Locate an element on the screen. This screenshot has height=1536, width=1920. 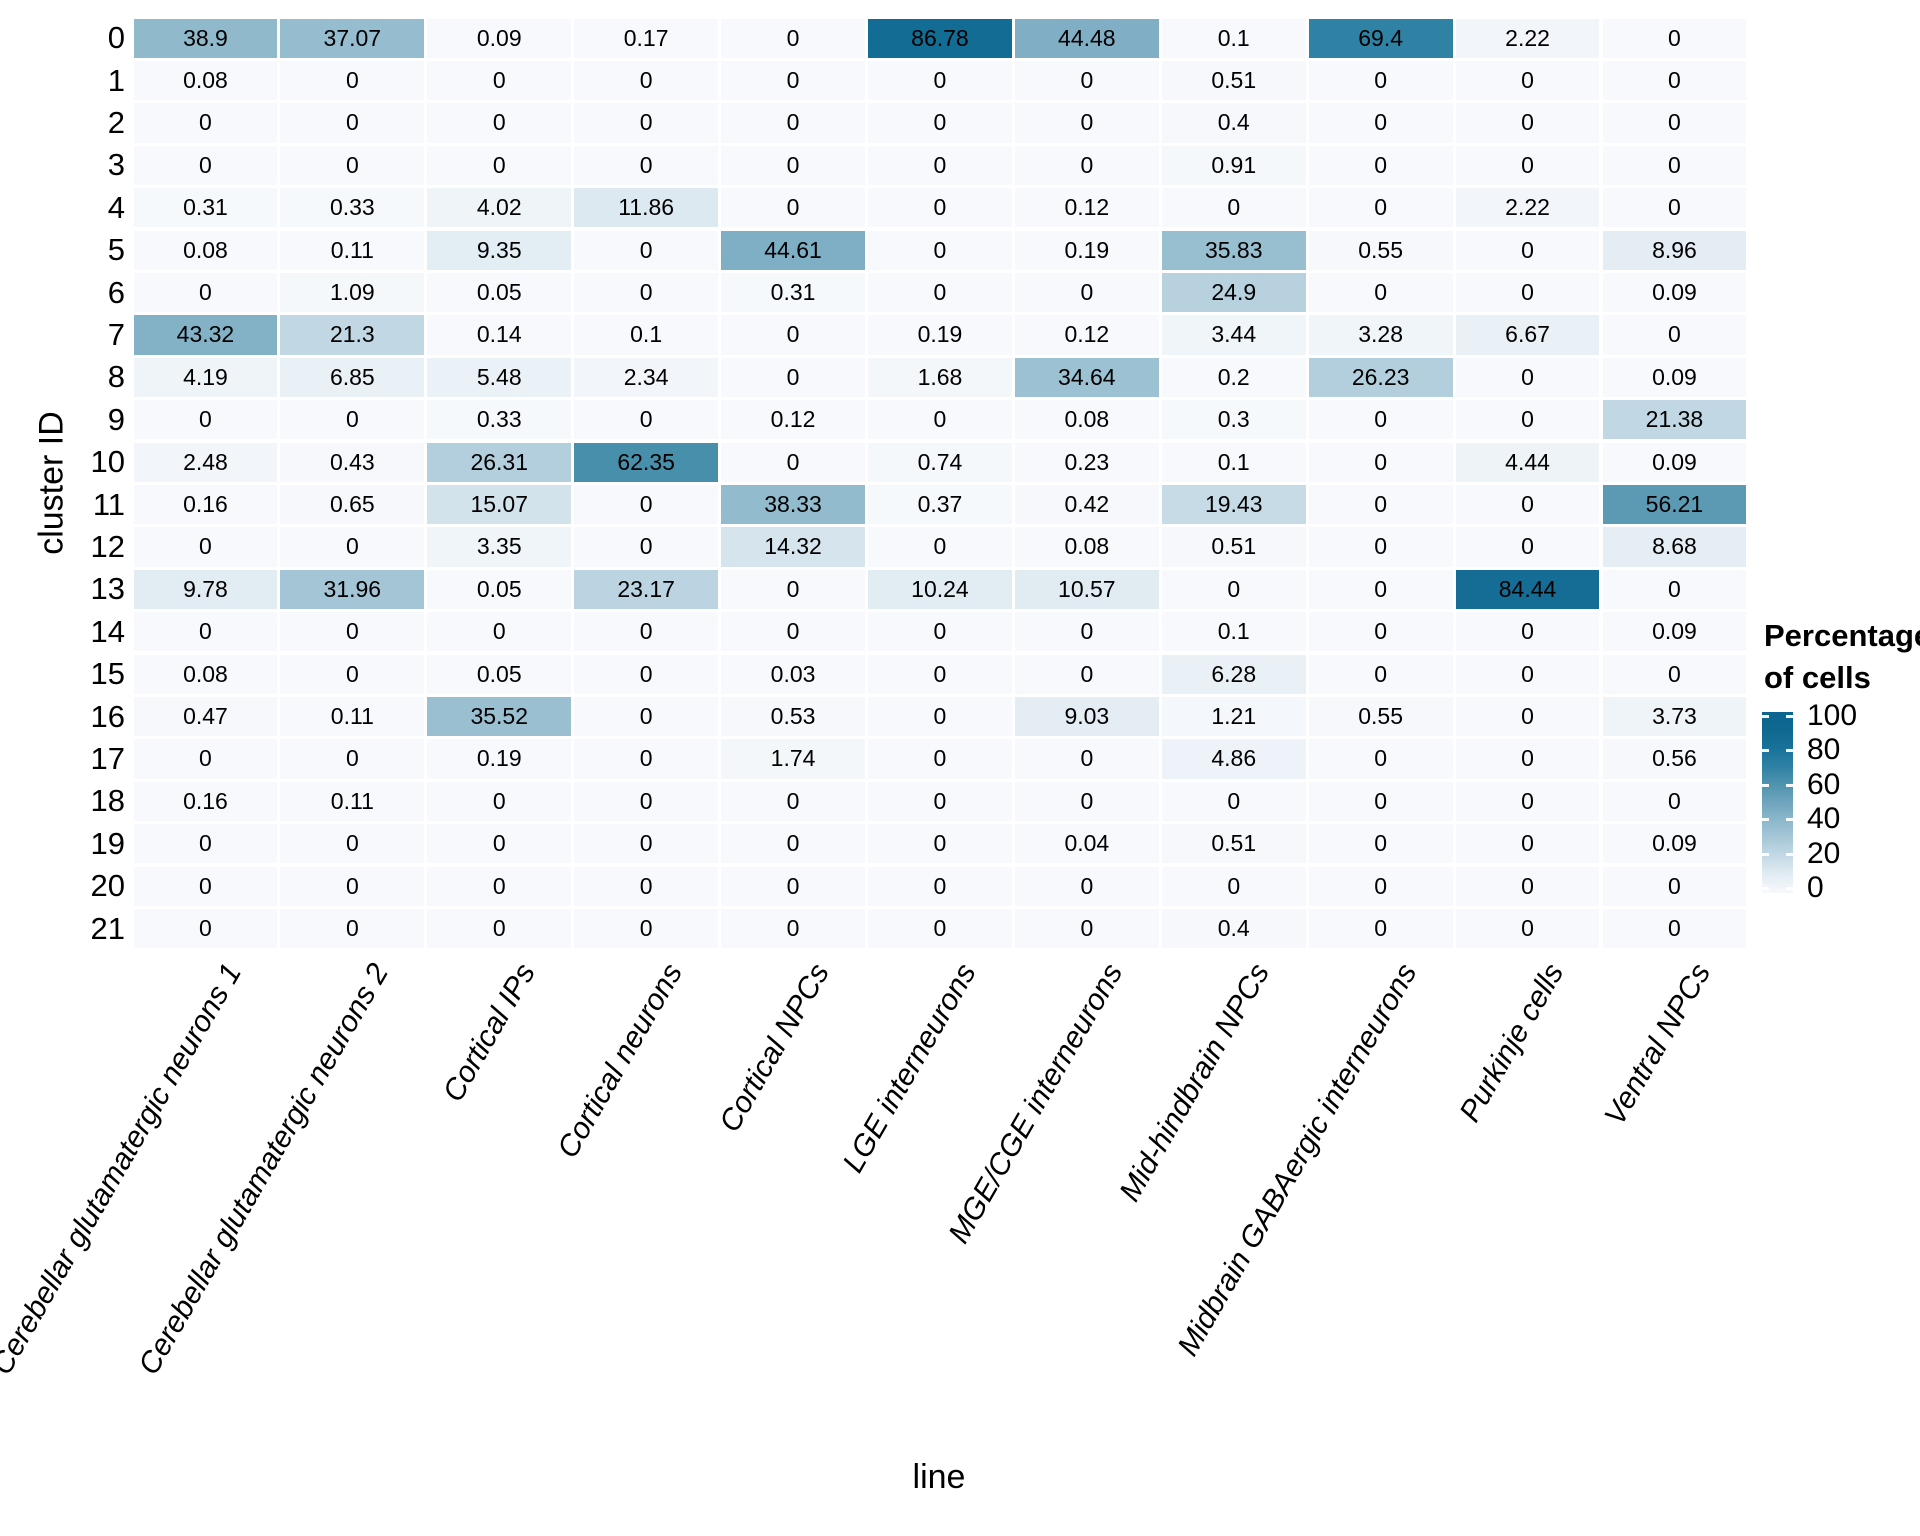
heatmap-cell: 0.55 is located at coordinates (1380, 250).